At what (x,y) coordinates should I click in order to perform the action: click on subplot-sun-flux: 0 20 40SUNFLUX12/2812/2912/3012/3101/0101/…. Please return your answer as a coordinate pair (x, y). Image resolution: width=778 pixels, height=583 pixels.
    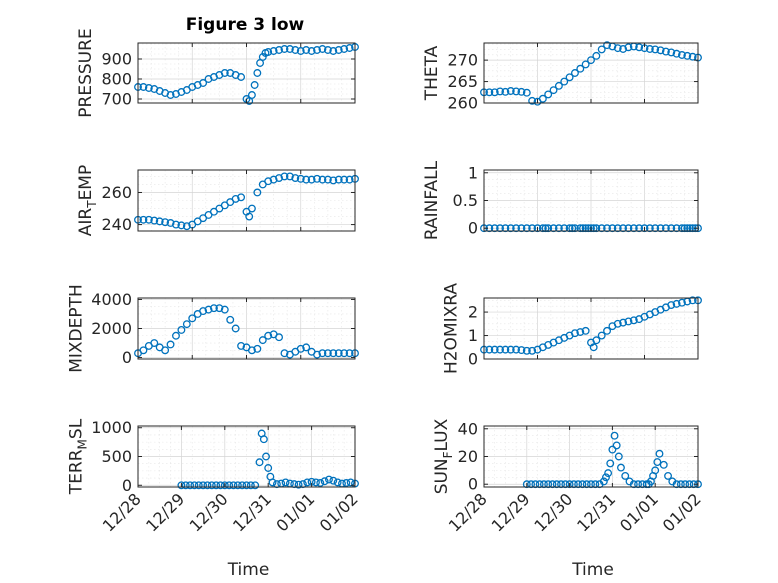
    Looking at the image, I should click on (568, 499).